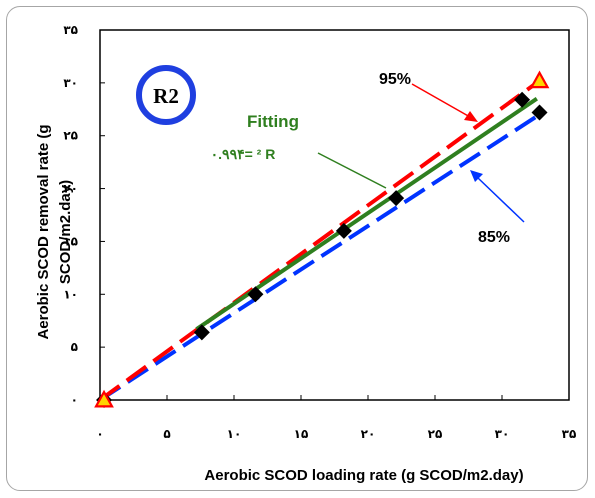 The width and height of the screenshot is (595, 498). Describe the element at coordinates (74, 347) in the screenshot. I see `y-tick-label: ۵` at that location.